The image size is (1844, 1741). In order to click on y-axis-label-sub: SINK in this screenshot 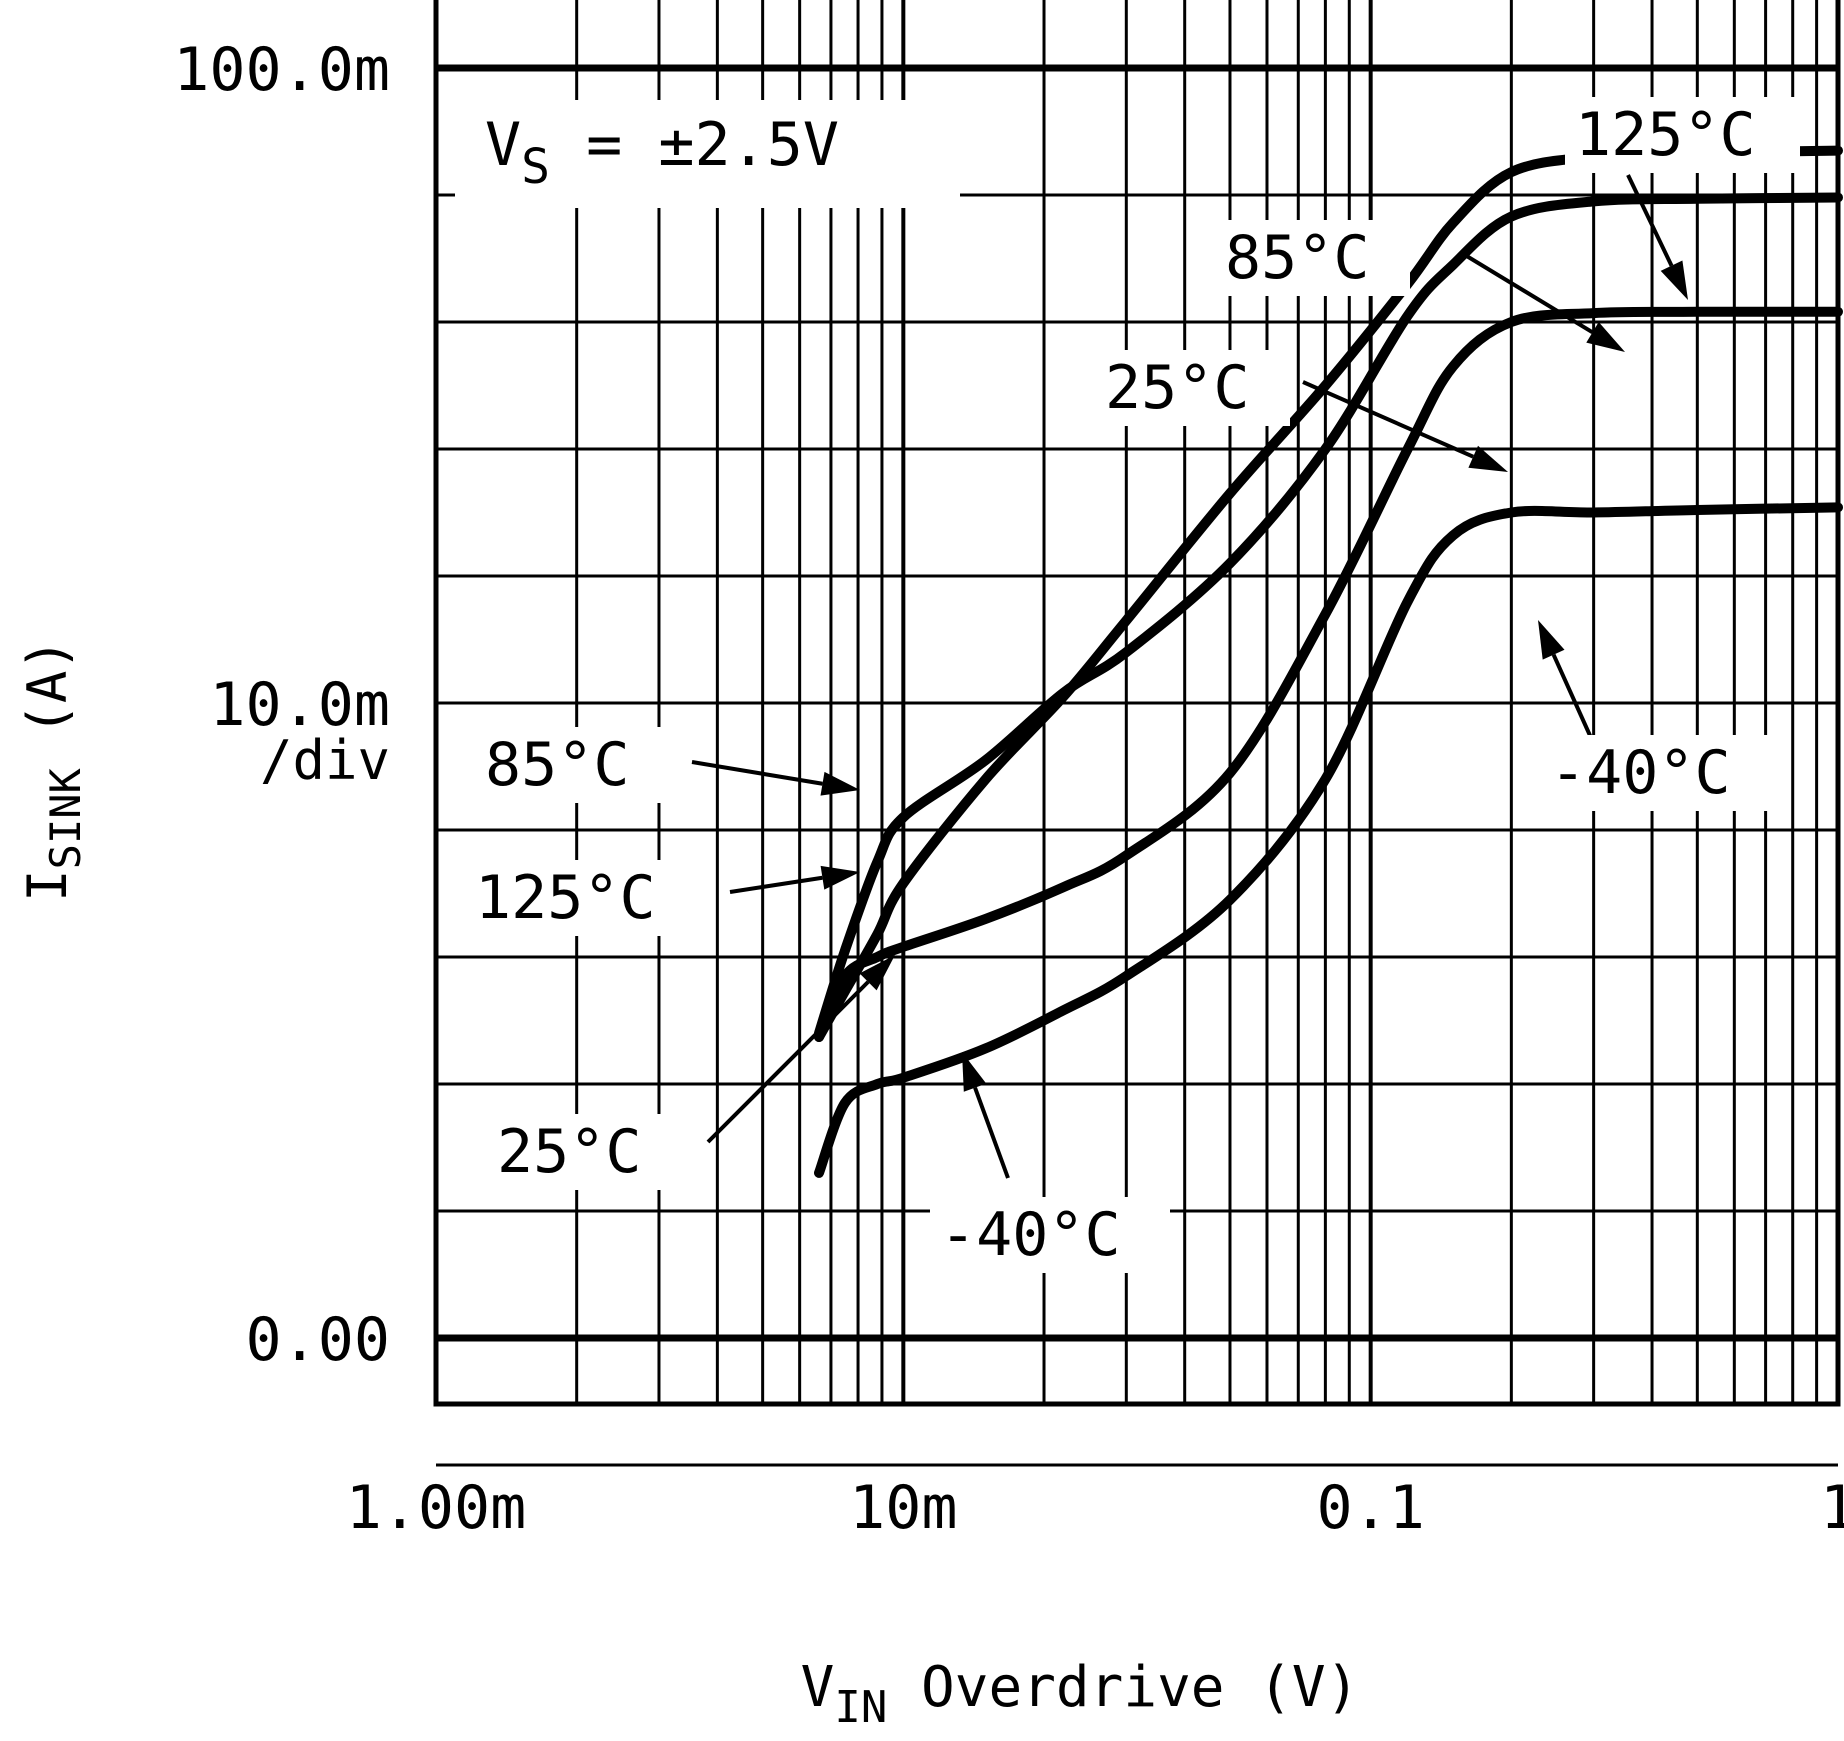, I will do `click(65, 818)`.